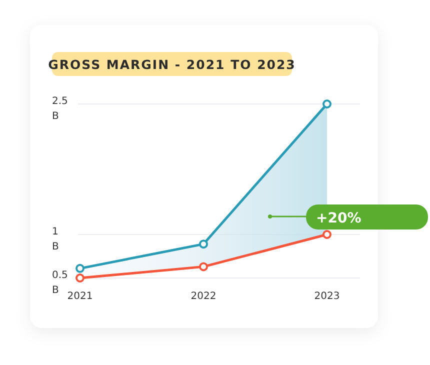  I want to click on y-tick-label: 2.5 B, so click(60, 109).